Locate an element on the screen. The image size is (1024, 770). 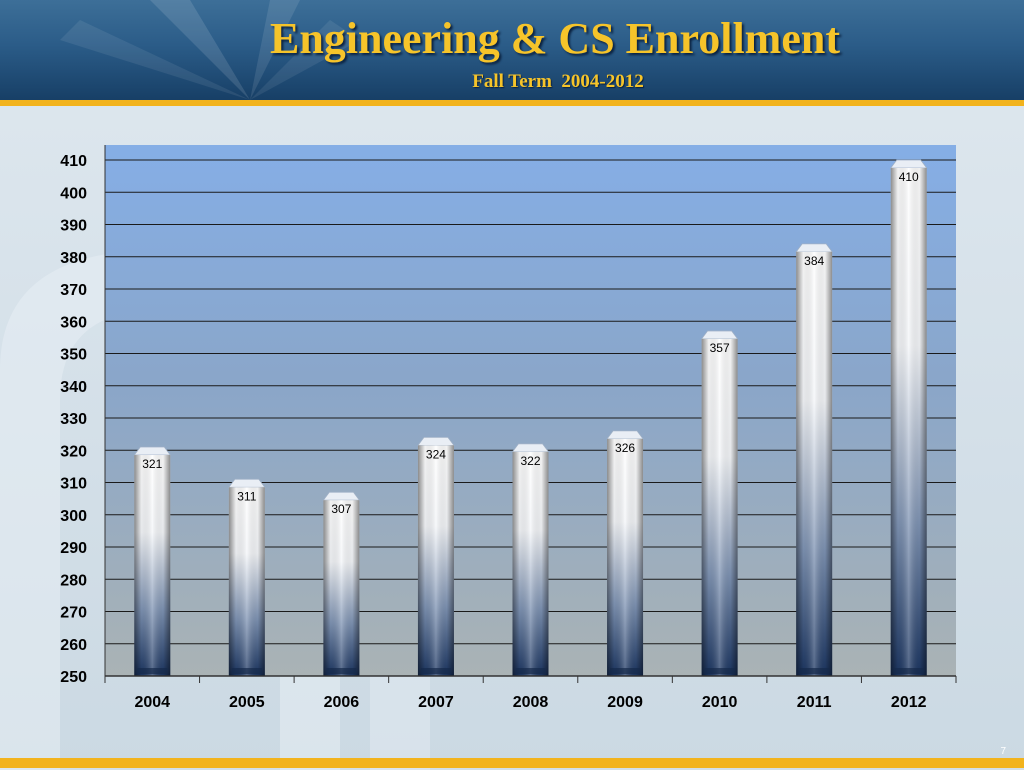
bar-2007 is located at coordinates (436, 556).